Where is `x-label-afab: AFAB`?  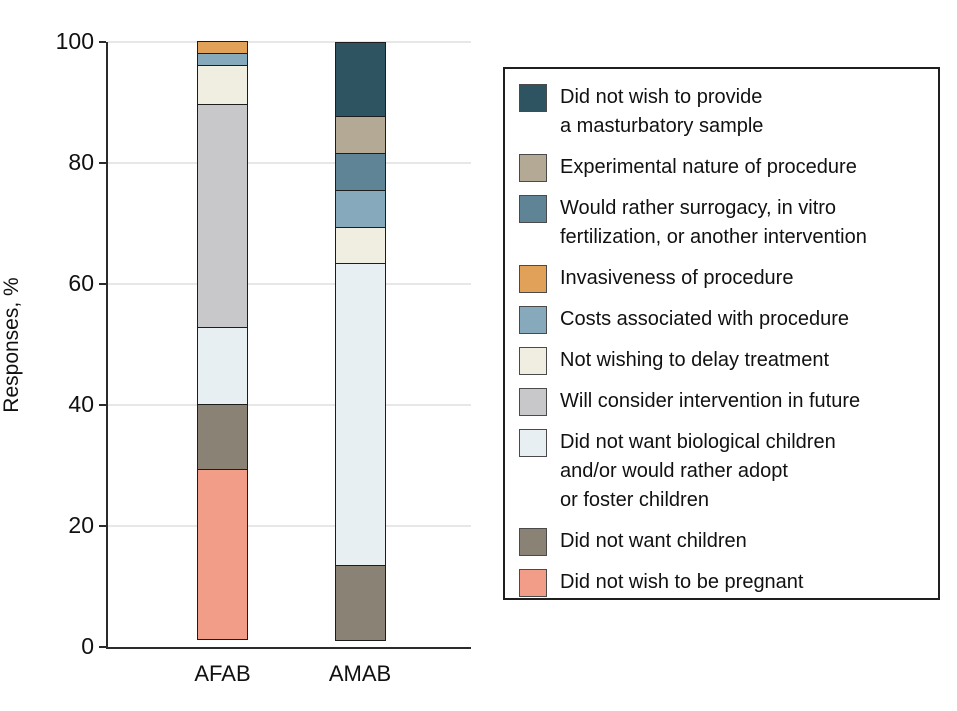
x-label-afab: AFAB is located at coordinates (222, 673).